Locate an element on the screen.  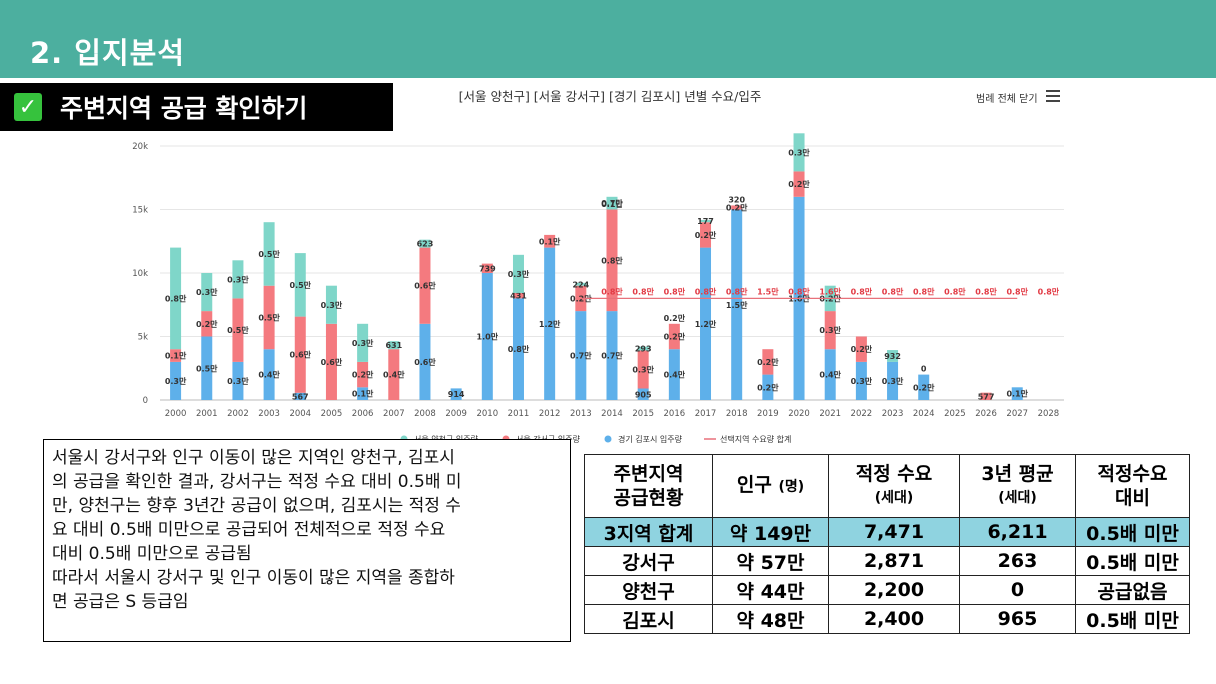
bar-data-label: 431 is located at coordinates (518, 296).